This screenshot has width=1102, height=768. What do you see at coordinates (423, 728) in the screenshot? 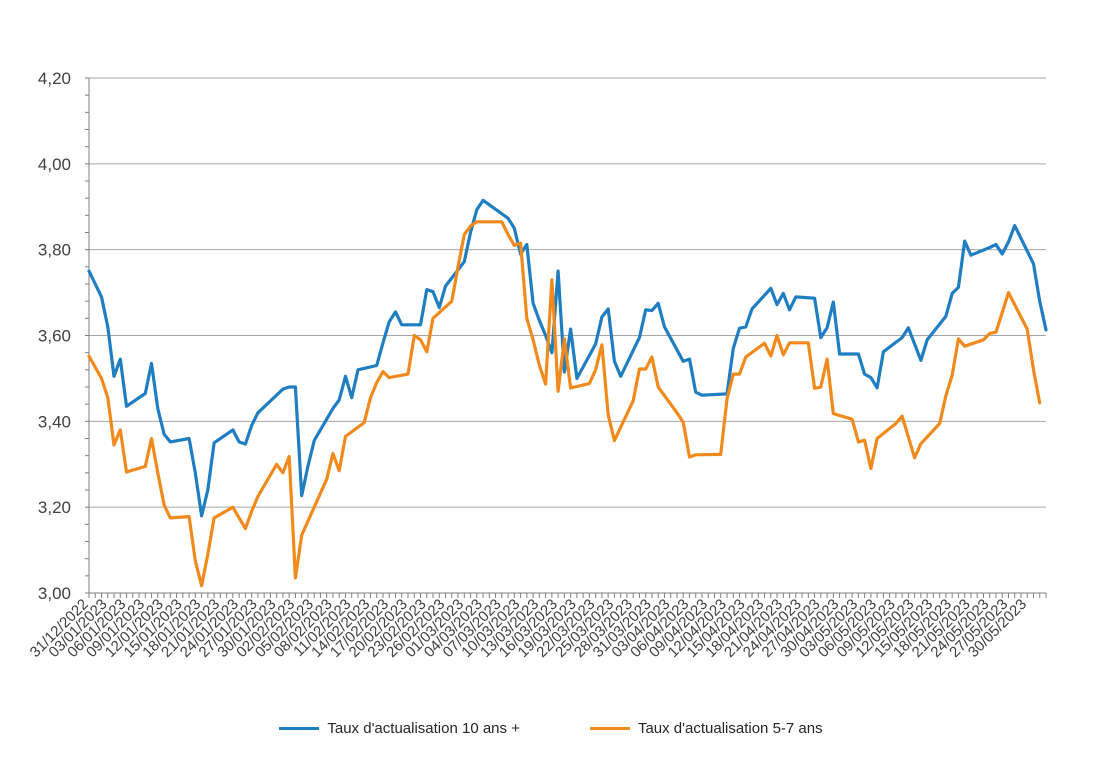
I see `legend-label-series-1: Taux d'actualisation 10 ans +` at bounding box center [423, 728].